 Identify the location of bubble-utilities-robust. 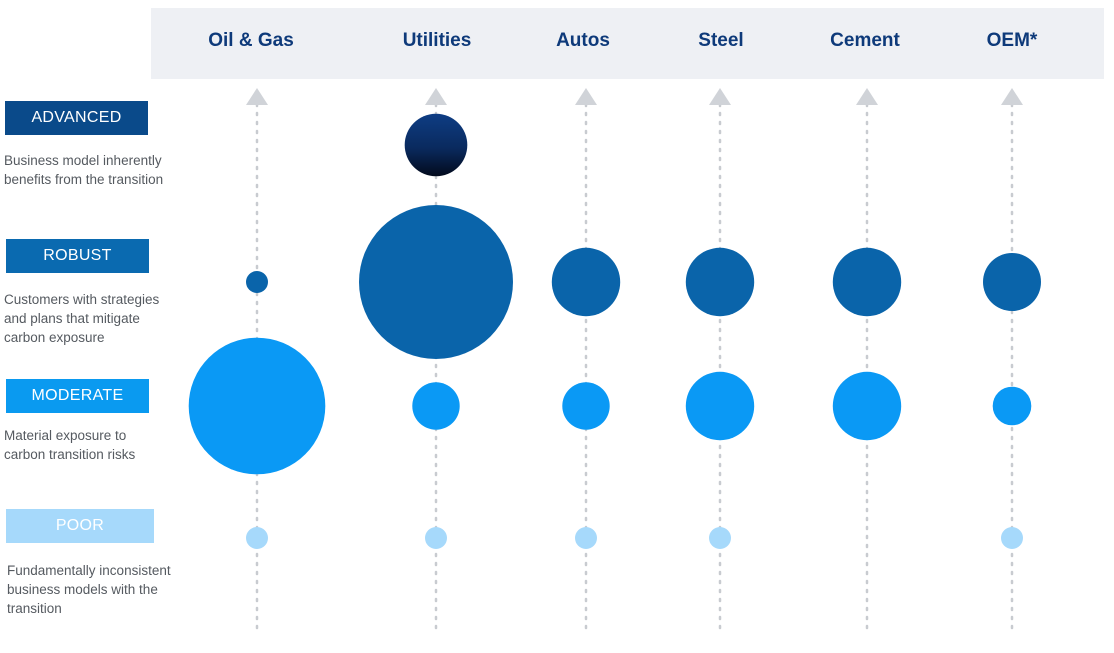
(436, 282).